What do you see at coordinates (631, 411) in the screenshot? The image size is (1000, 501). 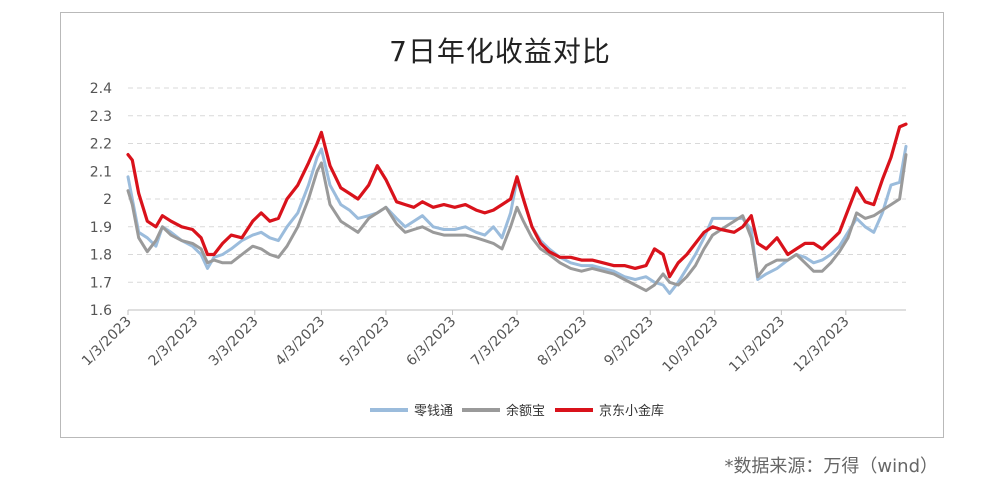 I see `legend-label: 京东小金库` at bounding box center [631, 411].